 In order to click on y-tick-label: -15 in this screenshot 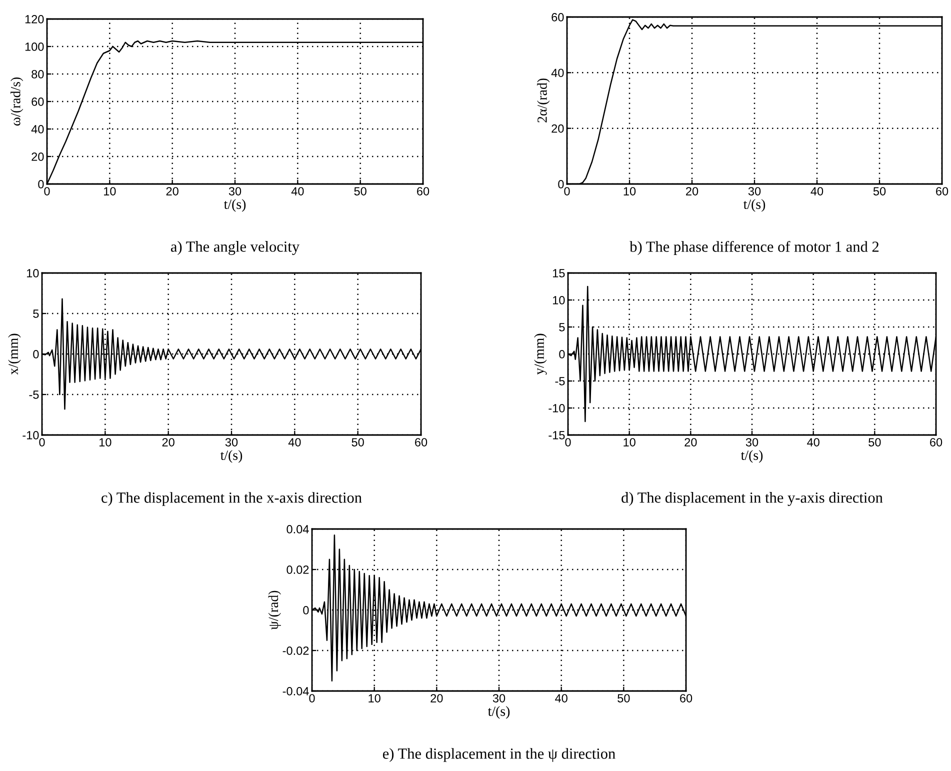, I will do `click(556, 435)`.